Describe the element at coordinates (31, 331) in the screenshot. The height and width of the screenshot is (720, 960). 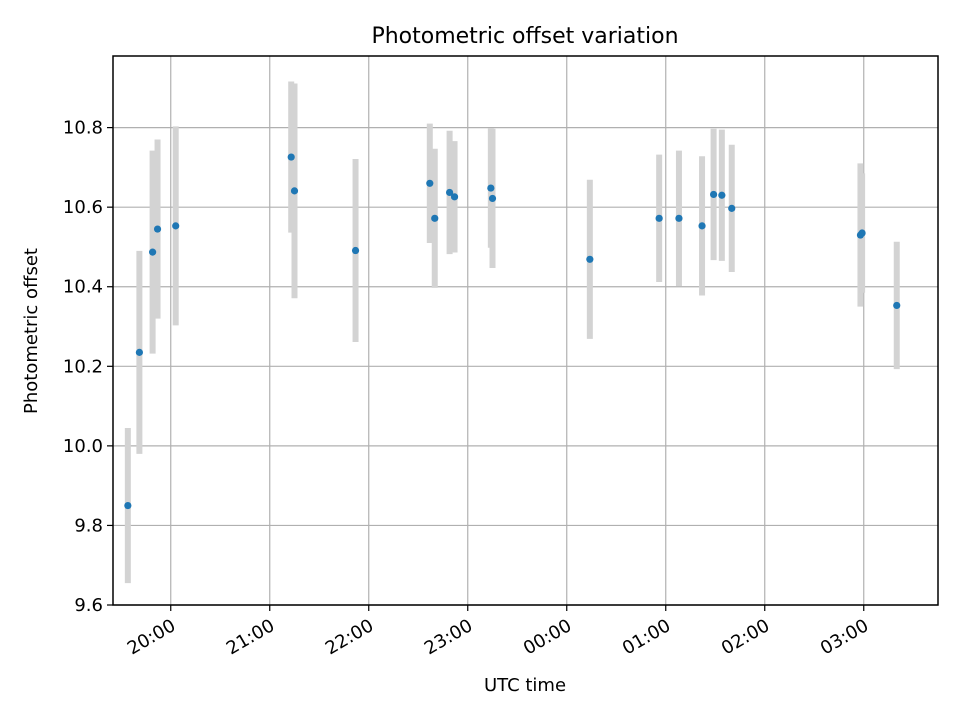
I see `y-axis-label: Photometric offset` at that location.